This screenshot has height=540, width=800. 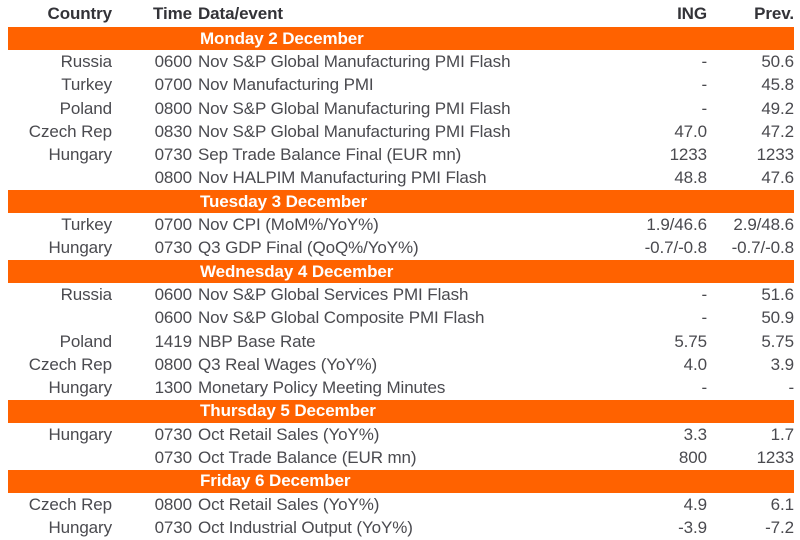 What do you see at coordinates (777, 341) in the screenshot?
I see `cell-prev: 5.75` at bounding box center [777, 341].